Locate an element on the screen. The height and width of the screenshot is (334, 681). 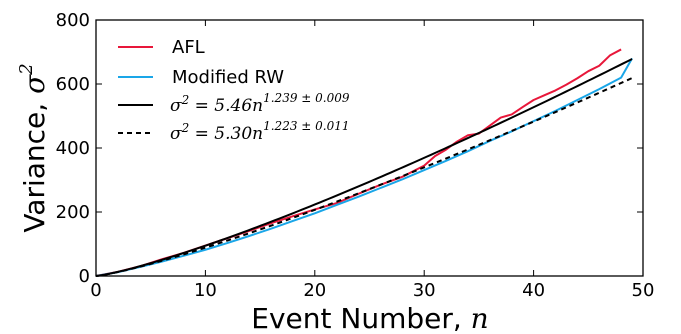
legend-label-fit-solid: σ2 = 5.46n1.239 ± 0.009 is located at coordinates (260, 103).